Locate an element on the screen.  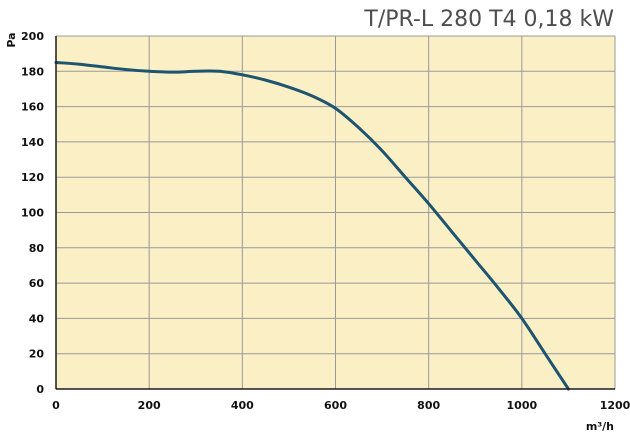
x-tick-label: 0 is located at coordinates (56, 405).